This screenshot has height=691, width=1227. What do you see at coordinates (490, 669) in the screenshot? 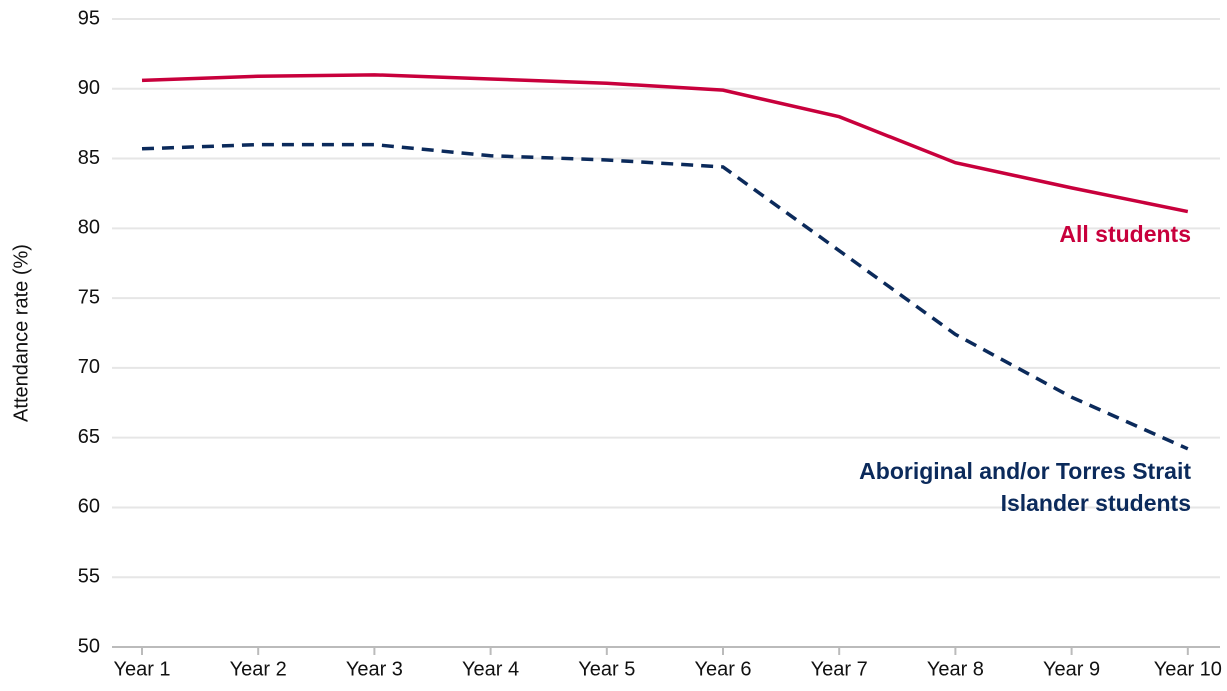
I see `x-tick-label: Year 4` at bounding box center [490, 669].